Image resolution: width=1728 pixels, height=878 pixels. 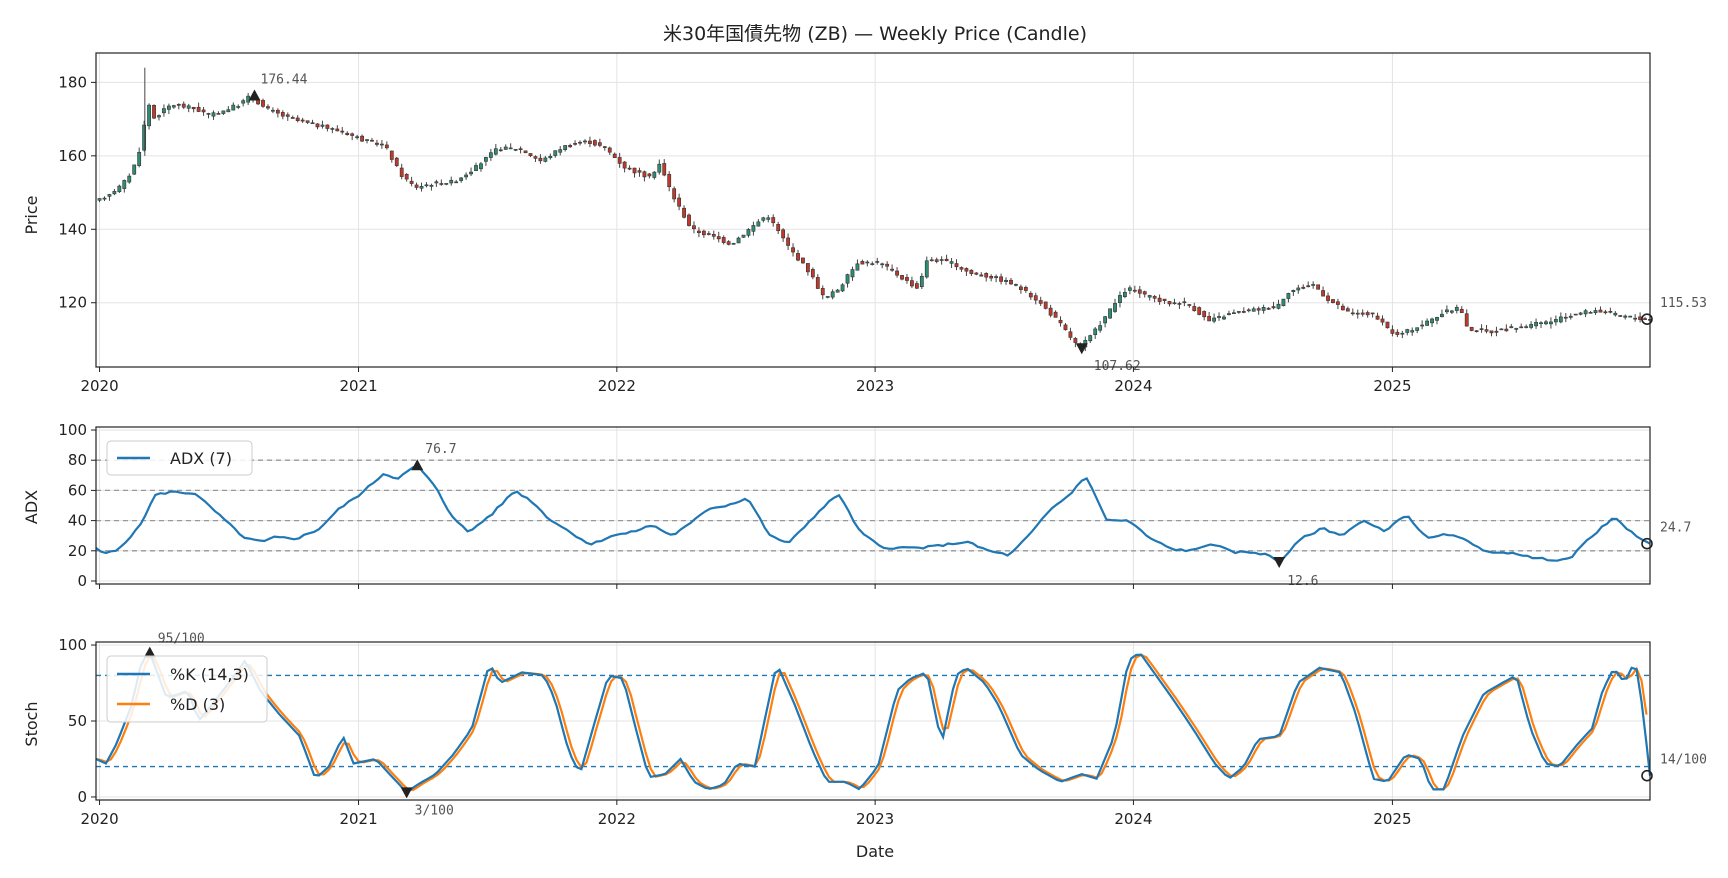 I want to click on price-x-tick-label: 2025, so click(x=1392, y=386).